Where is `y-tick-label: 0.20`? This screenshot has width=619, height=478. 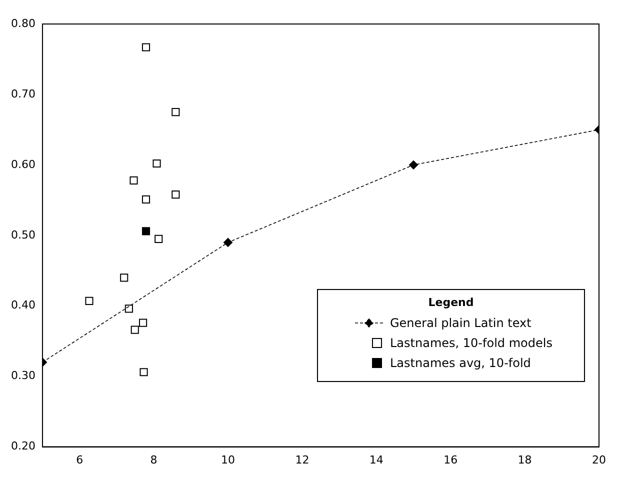
y-tick-label: 0.20 is located at coordinates (23, 446).